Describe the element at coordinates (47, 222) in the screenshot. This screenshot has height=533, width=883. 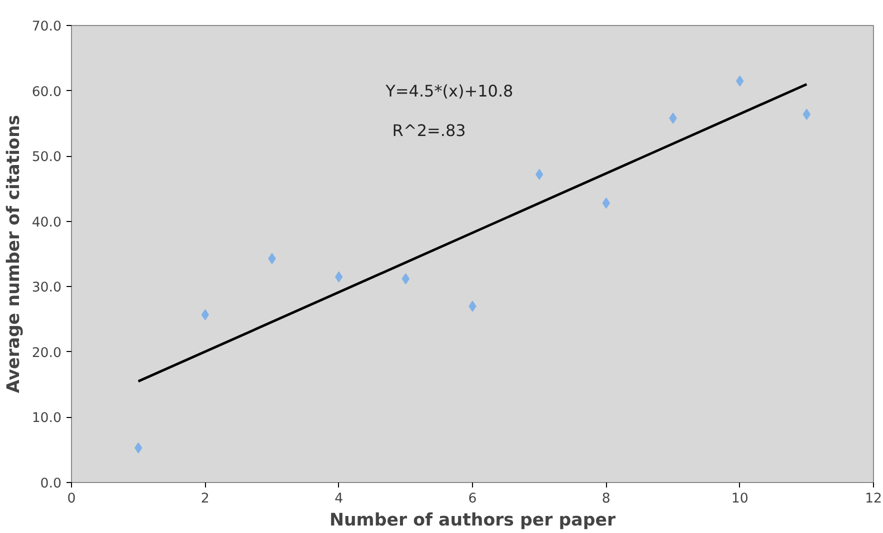
I see `y-tick-label: 40.0` at that location.